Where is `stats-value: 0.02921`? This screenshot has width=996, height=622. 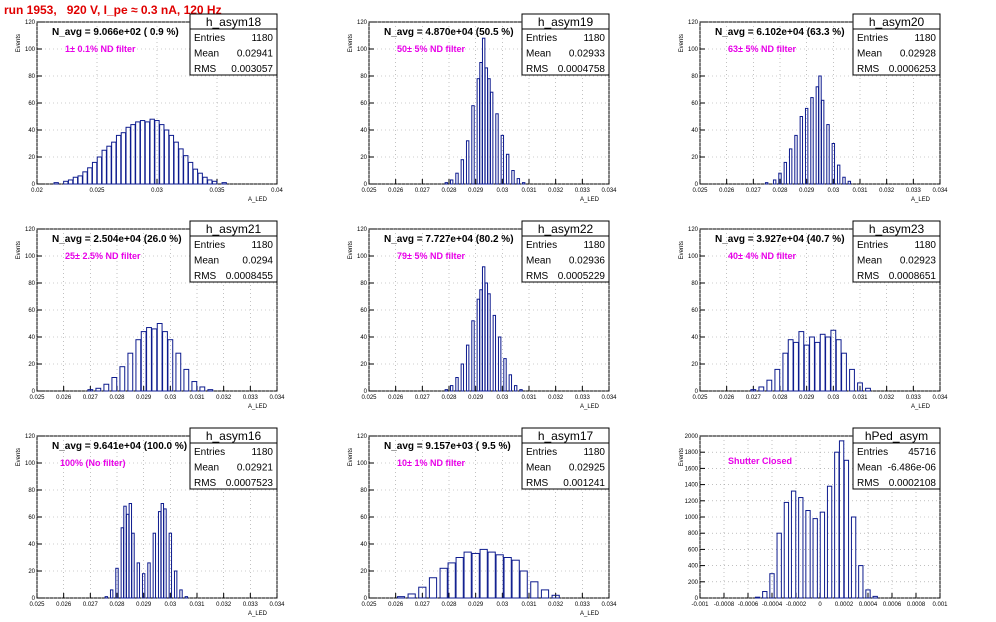
stats-value: 0.02921 is located at coordinates (255, 468).